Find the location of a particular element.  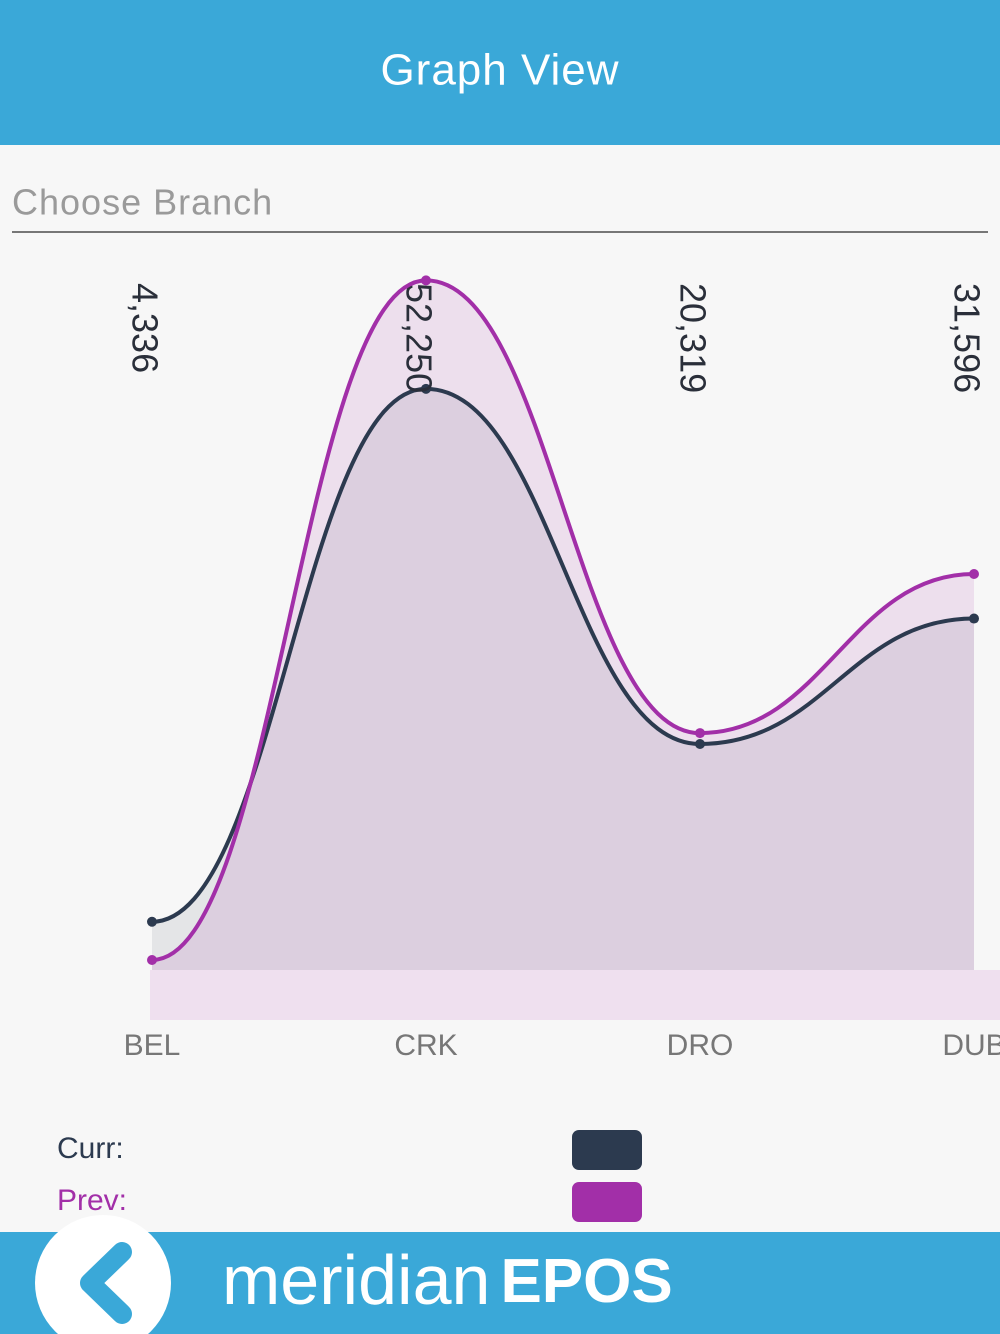

brand-light: meridian is located at coordinates (356, 1280).